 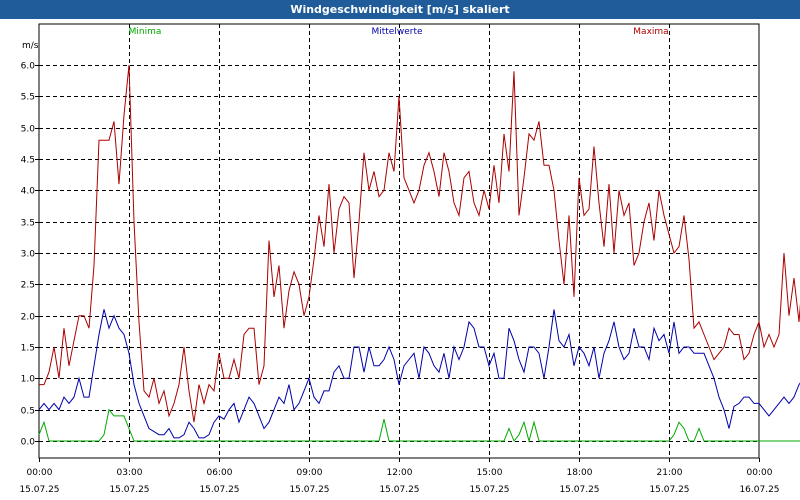 I want to click on y-tick-label: 1.5, so click(x=28, y=349).